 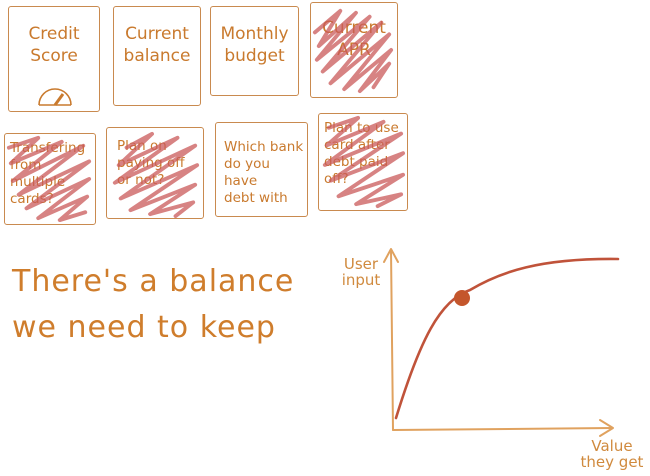 I want to click on card-label: Credit Score, so click(x=54, y=45).